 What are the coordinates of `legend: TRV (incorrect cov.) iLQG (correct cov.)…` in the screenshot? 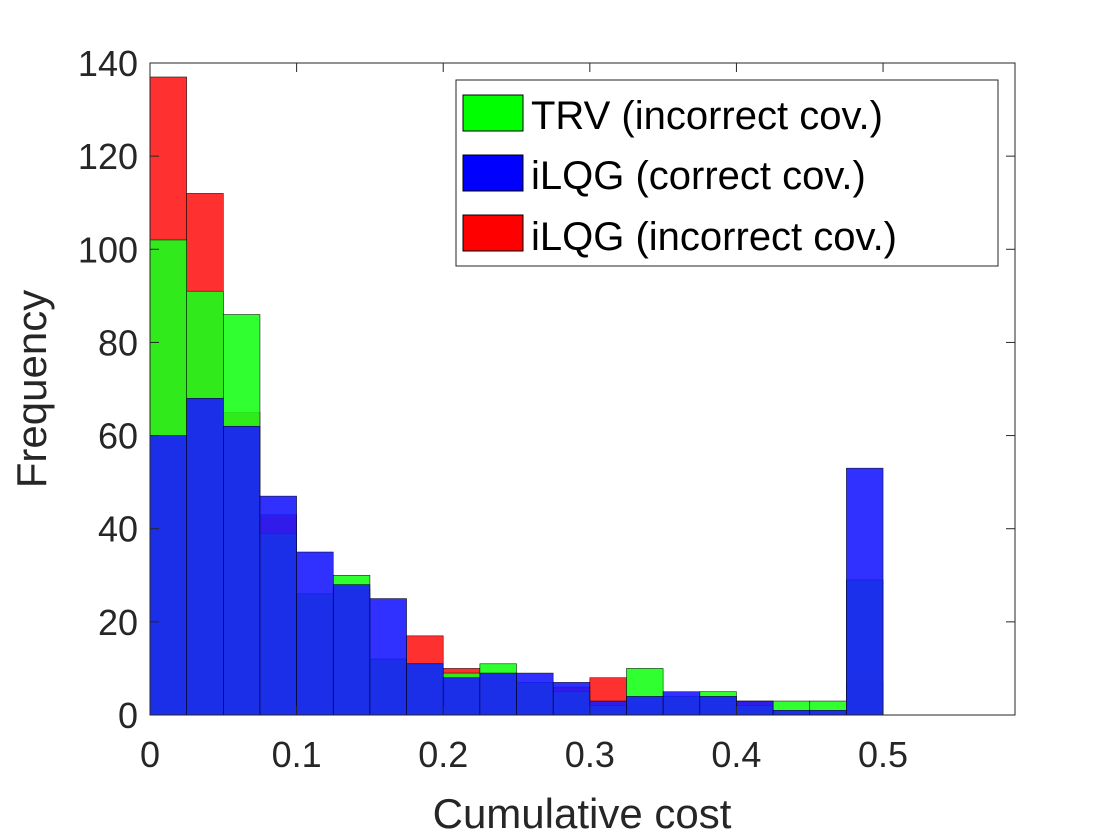 It's located at (727, 173).